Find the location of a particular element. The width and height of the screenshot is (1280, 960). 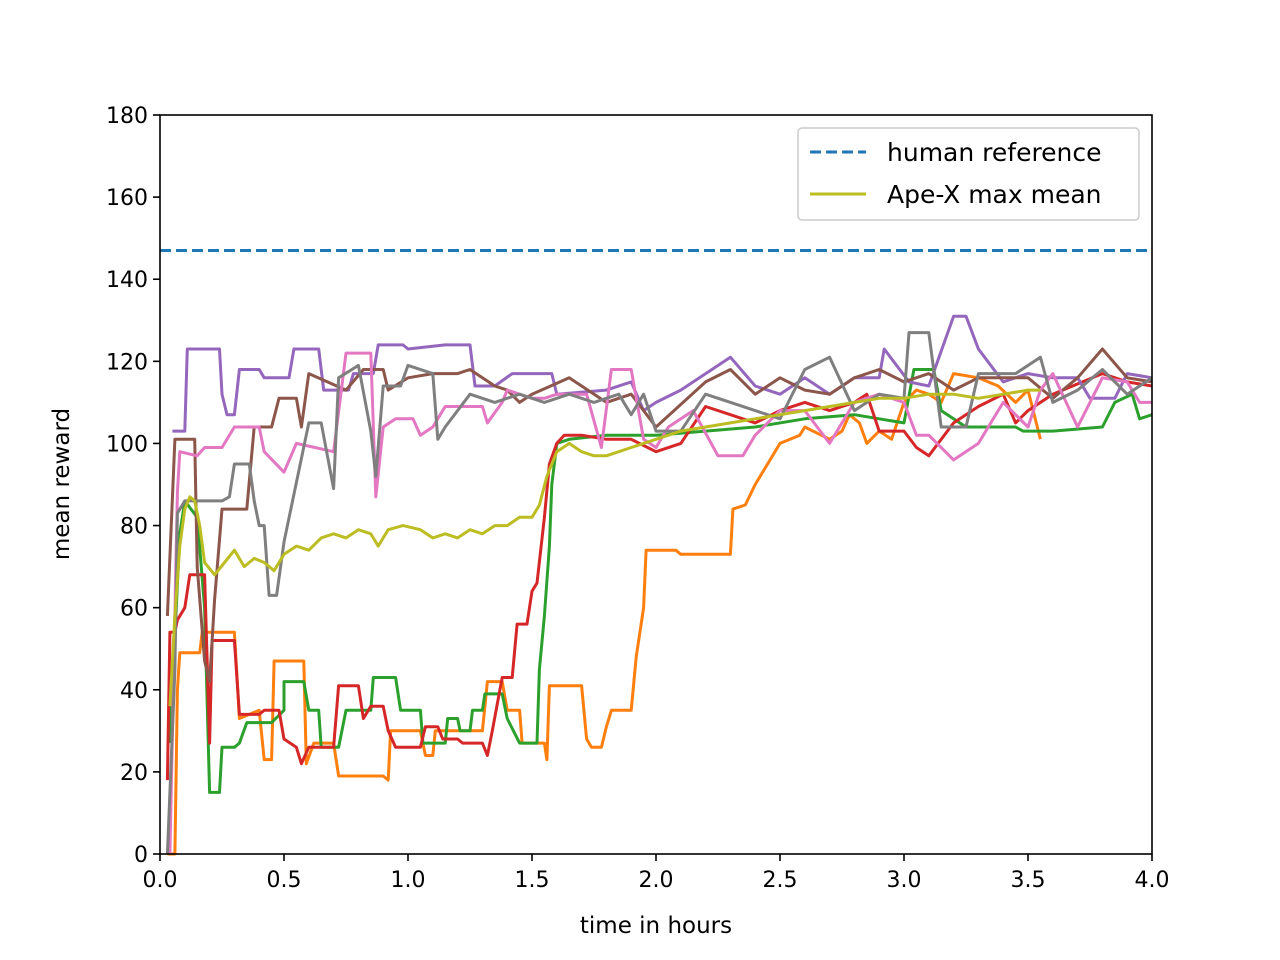

legend-apex-label: Ape-X max mean is located at coordinates (994, 194).